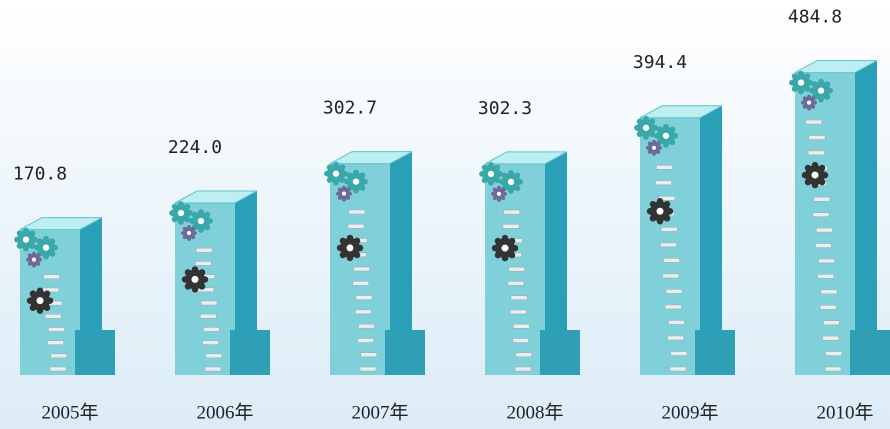  What do you see at coordinates (689, 412) in the screenshot?
I see `x-tick-label: 2009年` at bounding box center [689, 412].